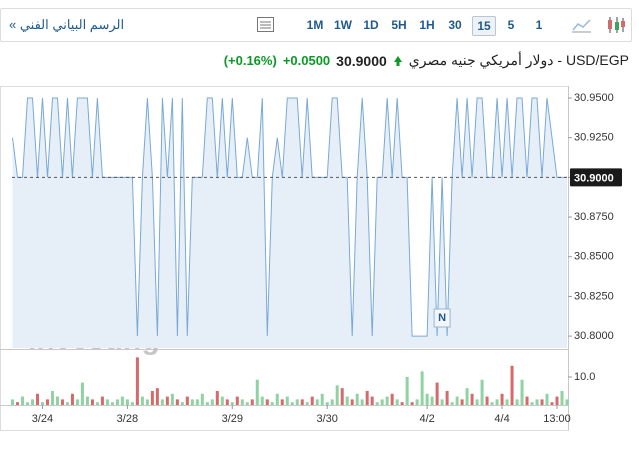 The height and width of the screenshot is (461, 639). Describe the element at coordinates (455, 25) in the screenshot. I see `interval-button: 30` at that location.